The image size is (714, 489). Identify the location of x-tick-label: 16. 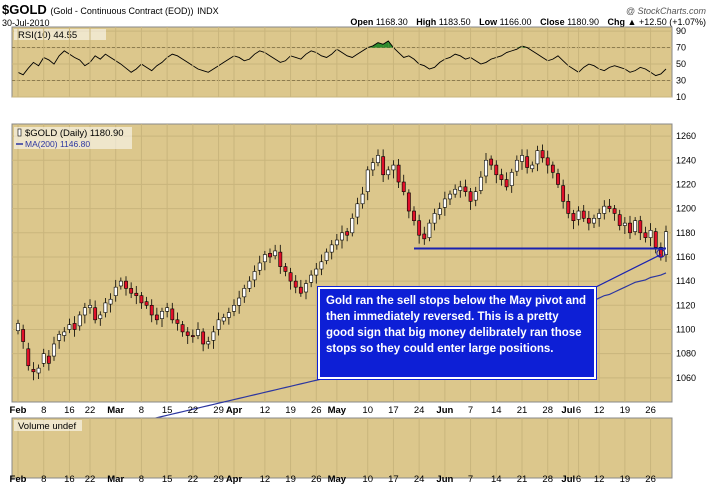
(69, 479).